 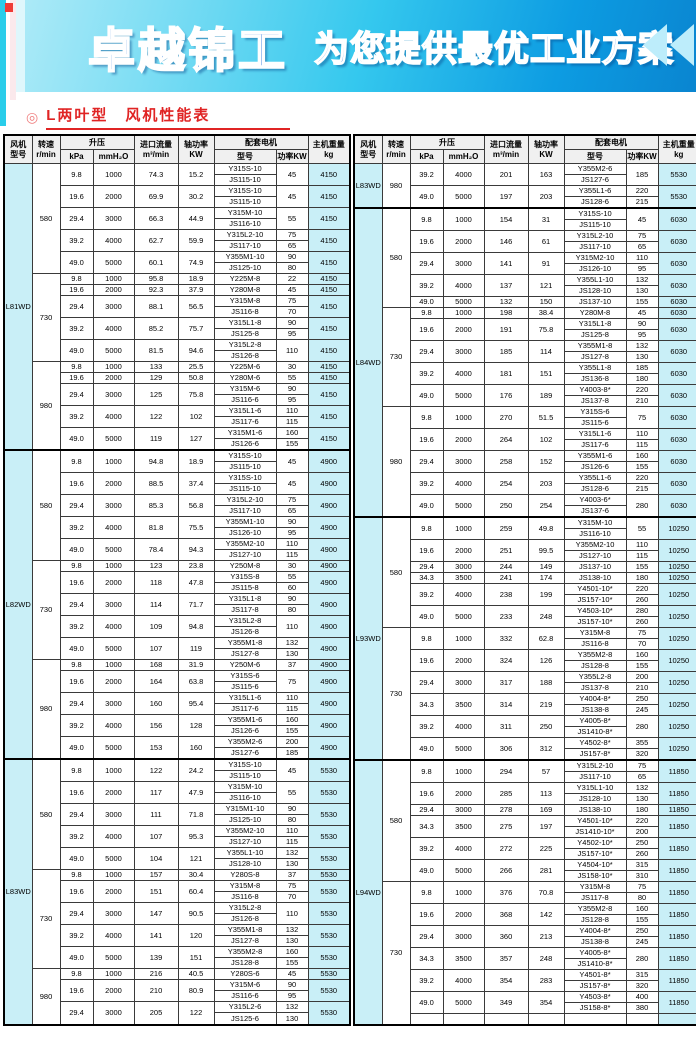 I want to click on cell-motor-model: Y315L2-8, so click(x=245, y=621).